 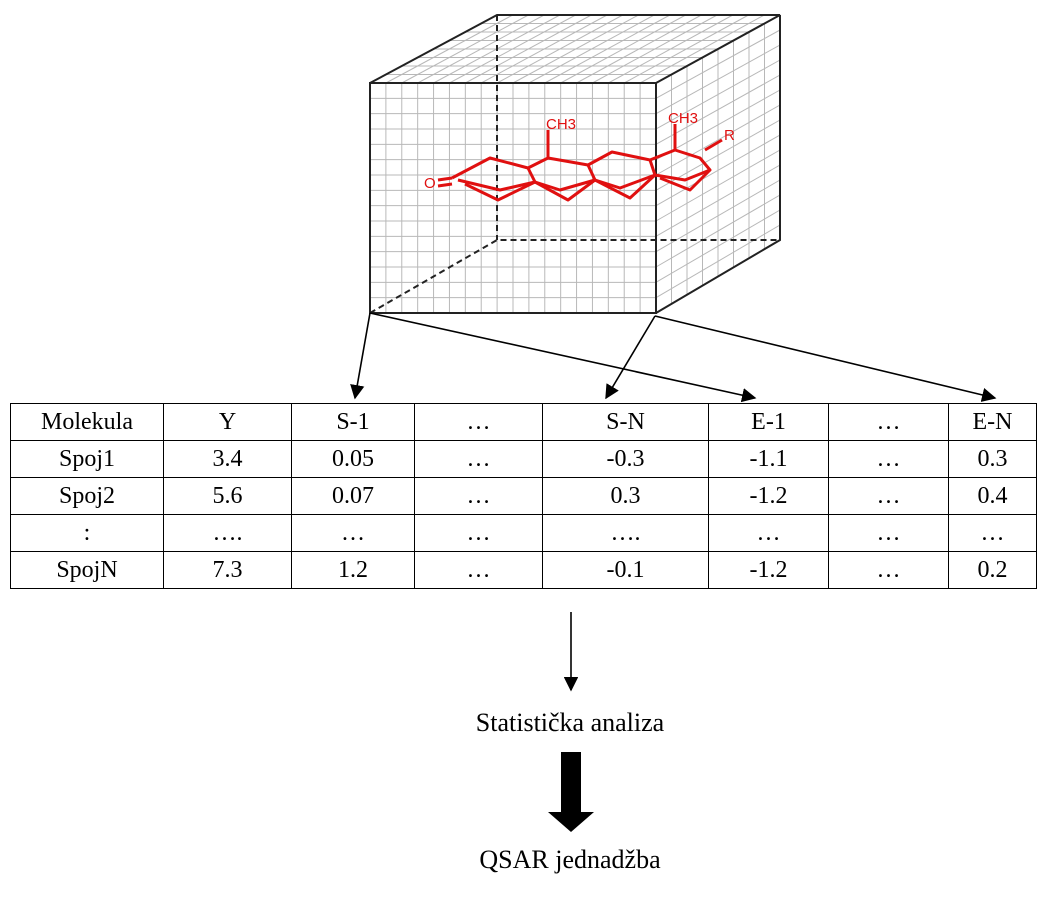 I want to click on table-header-cell: Molekula, so click(x=87, y=422).